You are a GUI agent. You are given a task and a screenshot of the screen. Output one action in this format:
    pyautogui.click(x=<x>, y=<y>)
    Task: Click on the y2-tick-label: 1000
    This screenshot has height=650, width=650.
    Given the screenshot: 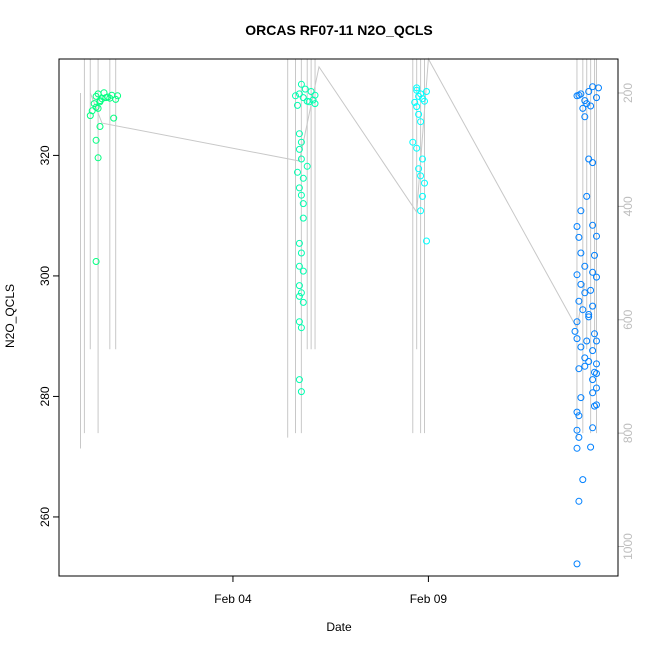 What is the action you would take?
    pyautogui.click(x=628, y=546)
    